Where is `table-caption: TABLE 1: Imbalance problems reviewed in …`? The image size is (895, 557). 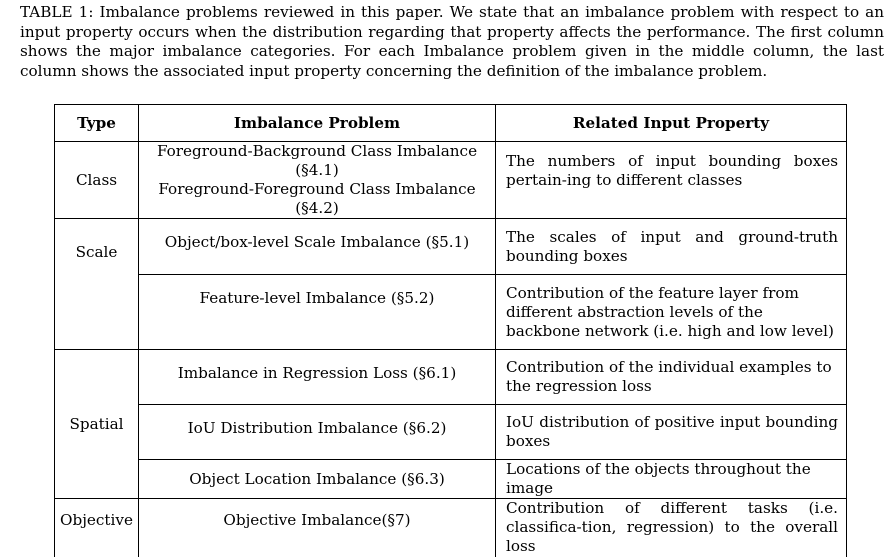
table-caption: TABLE 1: Imbalance problems reviewed in … is located at coordinates (452, 41).